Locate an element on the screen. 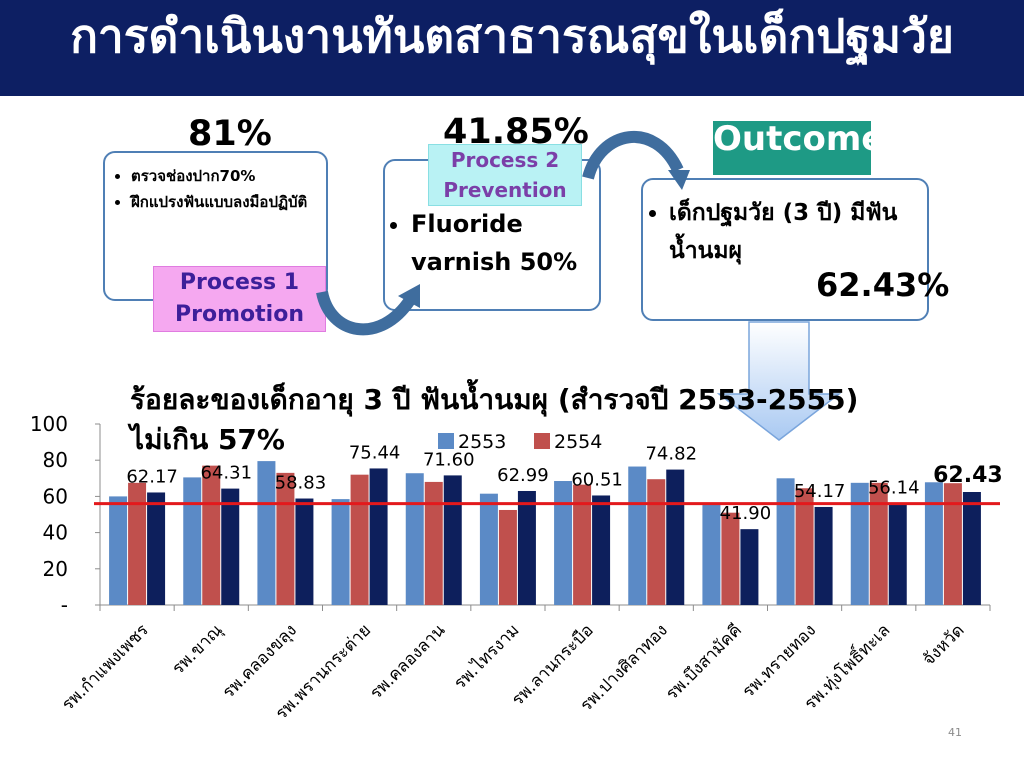 Image resolution: width=1024 pixels, height=768 pixels. process1-item: ตรวจช่องปาก70% is located at coordinates (228, 176).